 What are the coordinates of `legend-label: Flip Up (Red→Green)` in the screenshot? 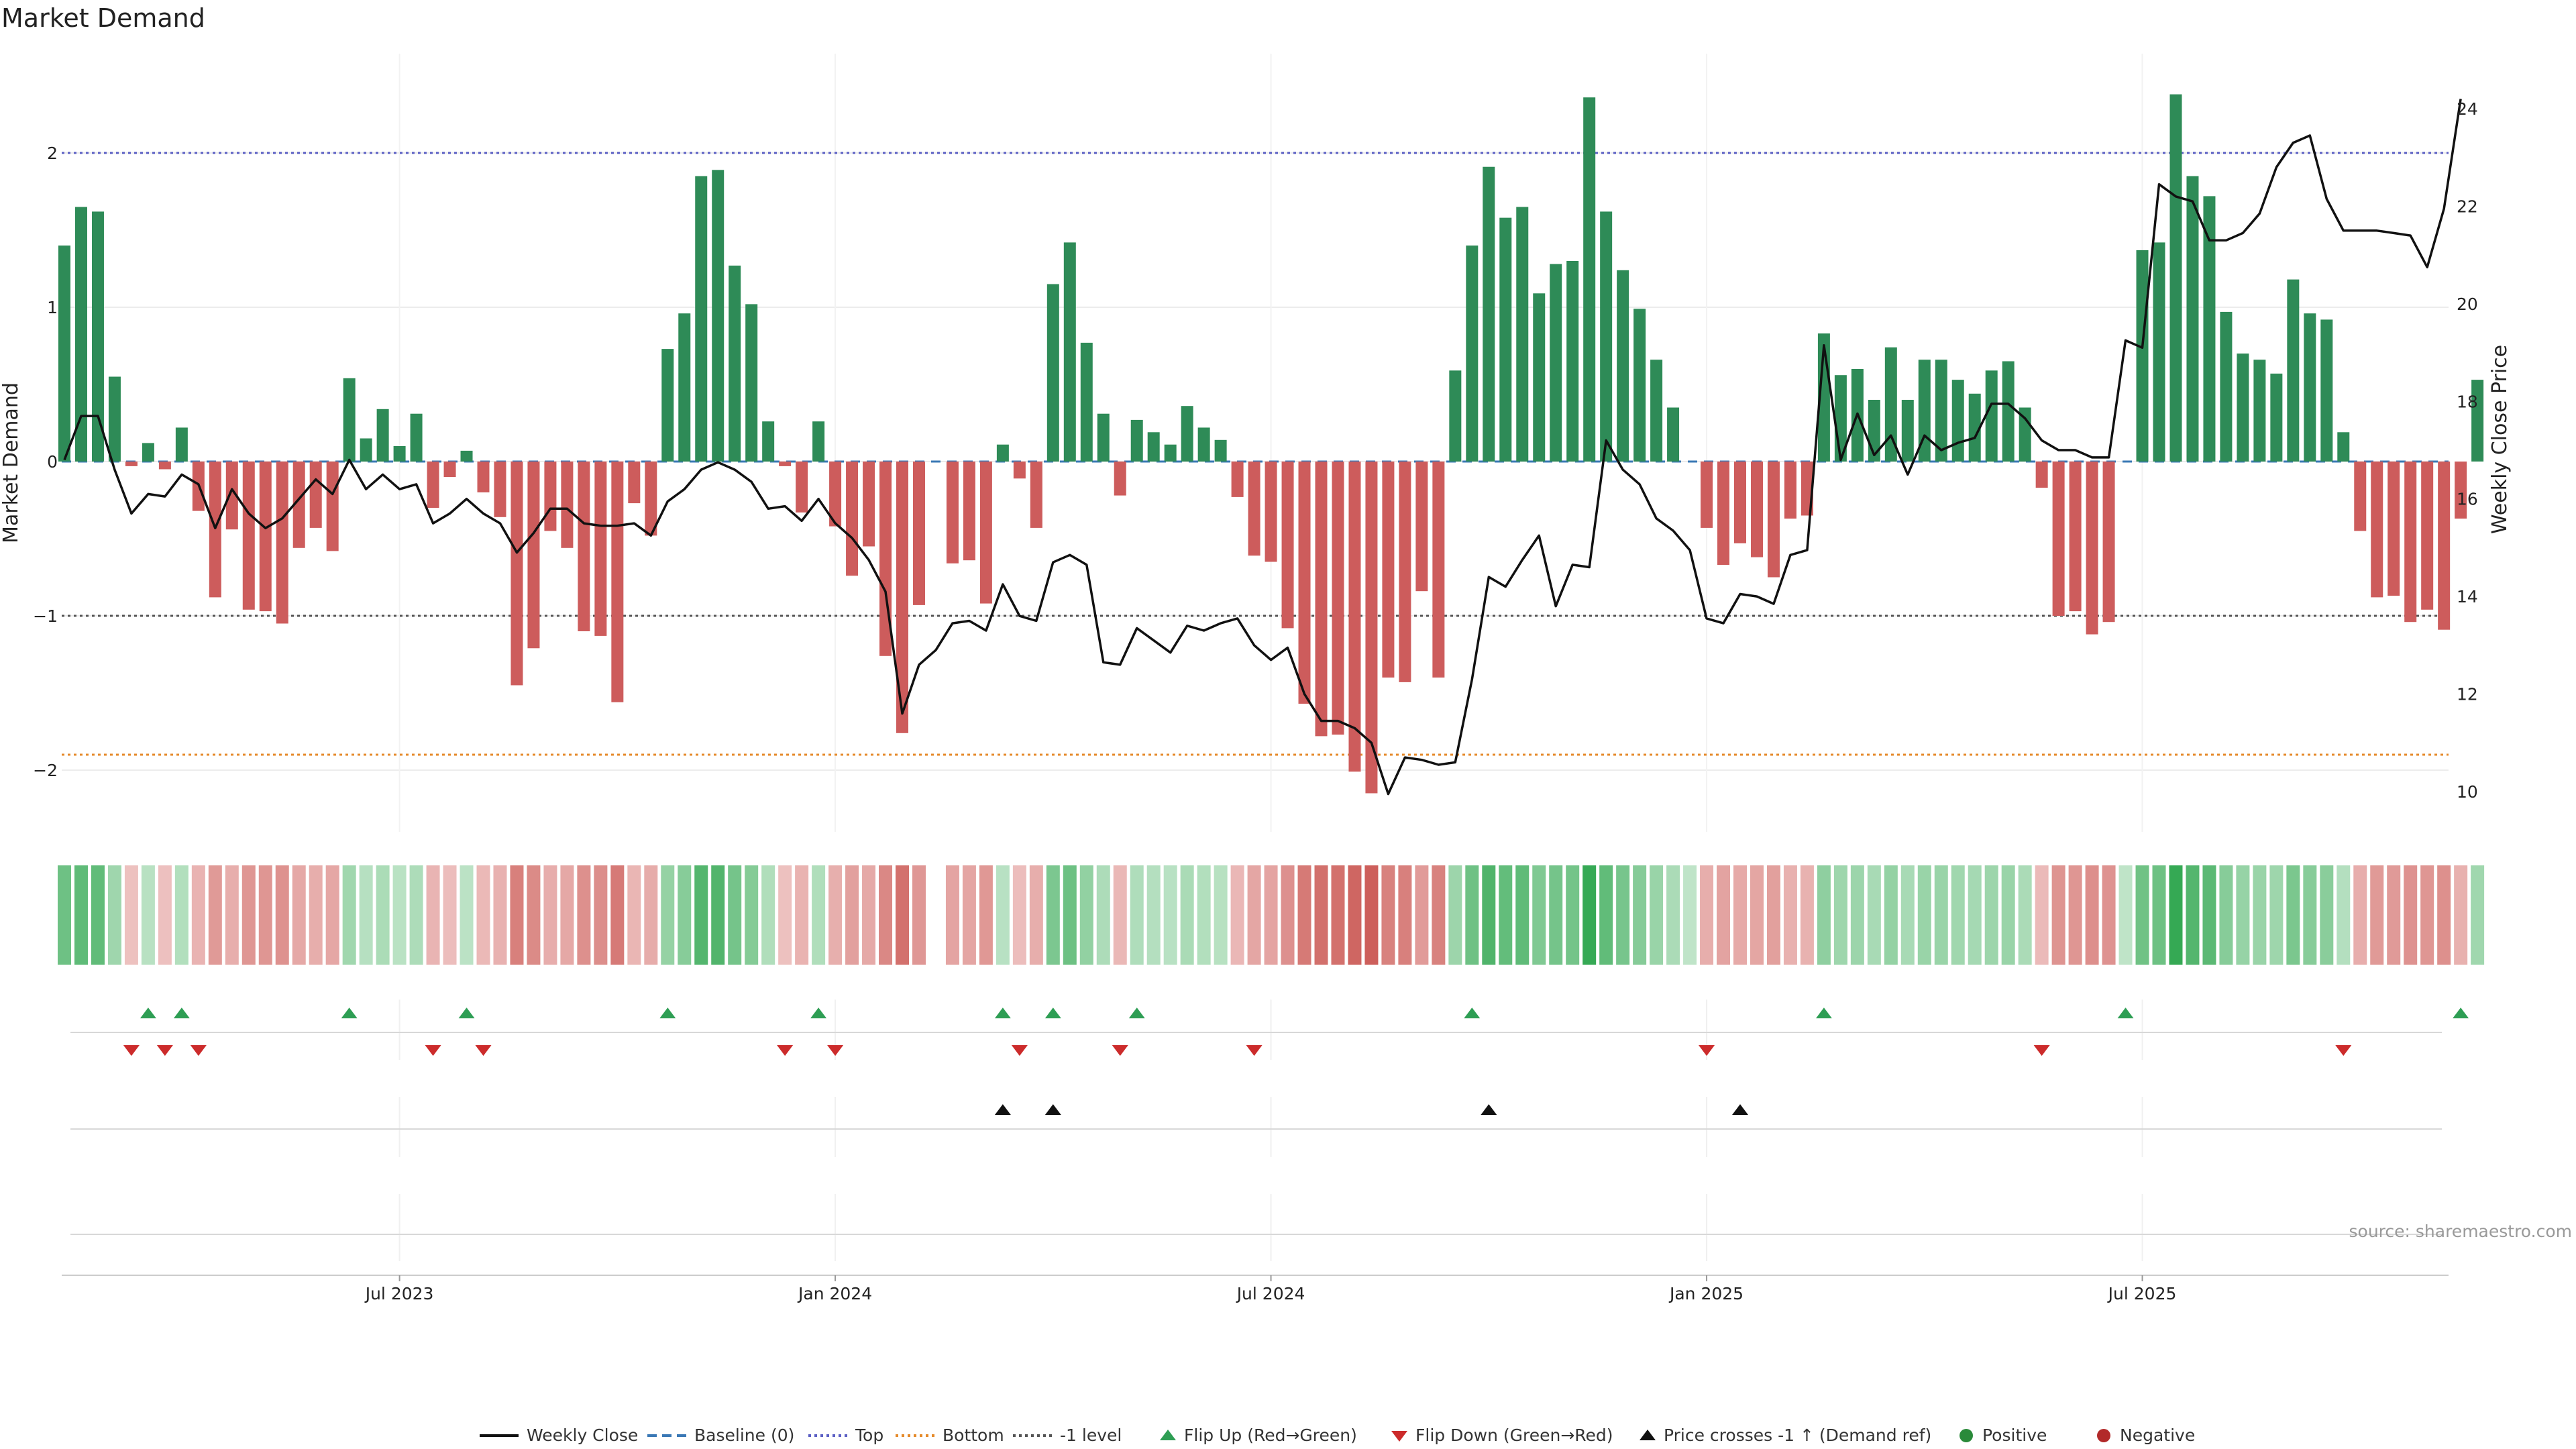 It's located at (1270, 1435).